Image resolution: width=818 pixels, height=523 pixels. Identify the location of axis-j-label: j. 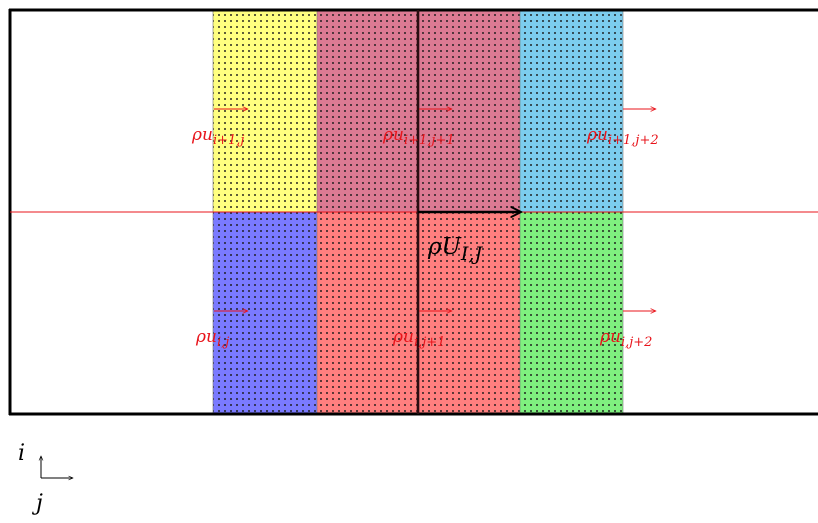
(37, 503).